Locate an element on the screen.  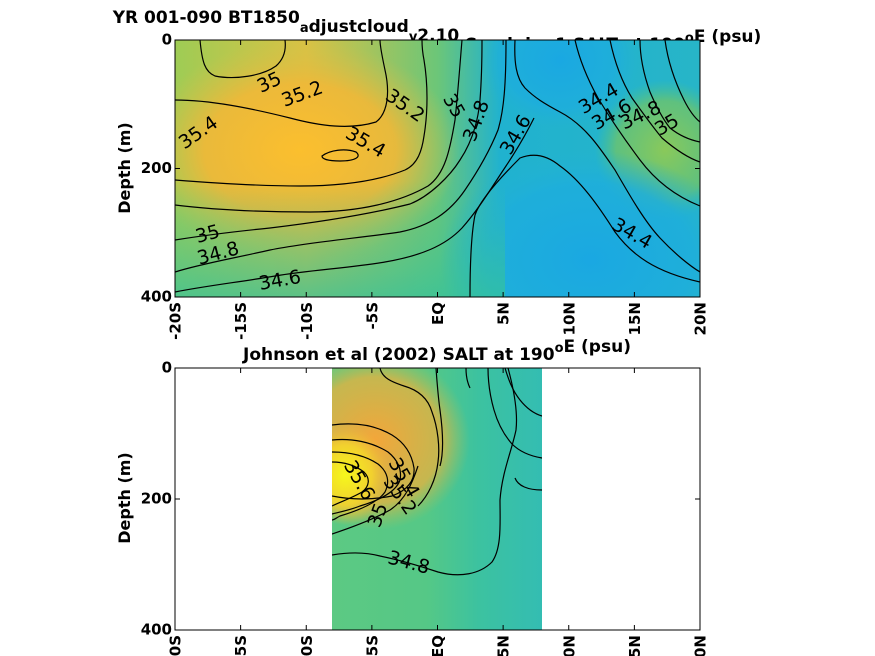
top-heatmap-depth-shade is located at coordinates (340, 168).